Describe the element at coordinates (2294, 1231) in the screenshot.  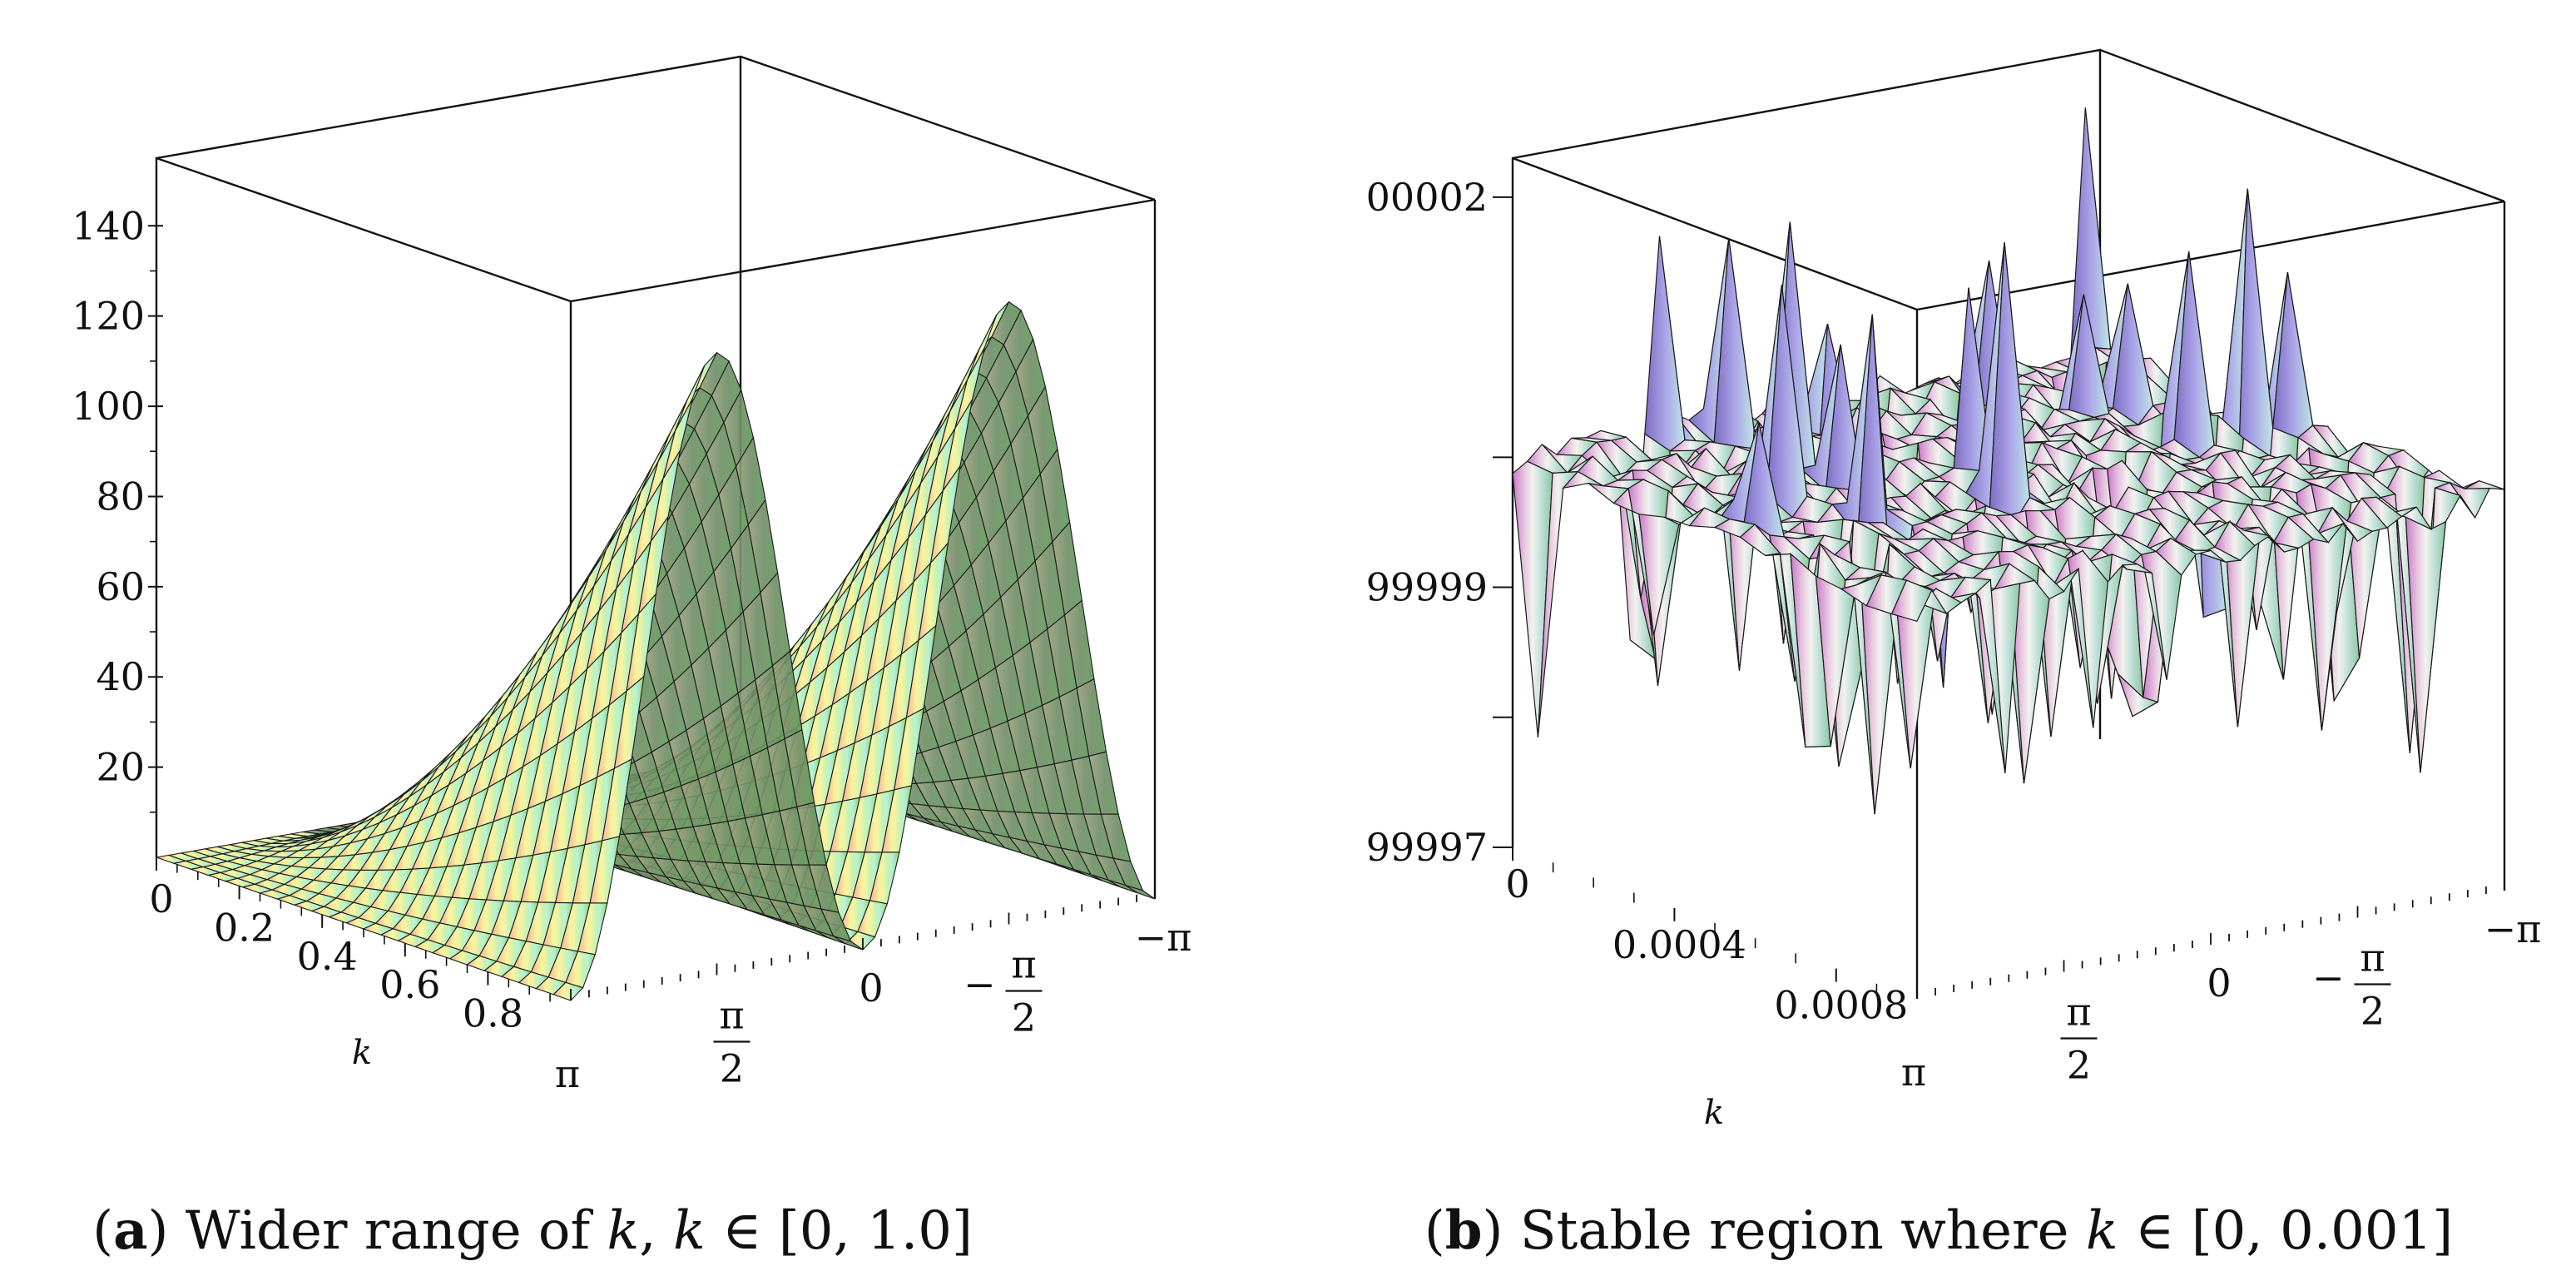
I see `caption-b-range: ∈ [0, 0.001]` at that location.